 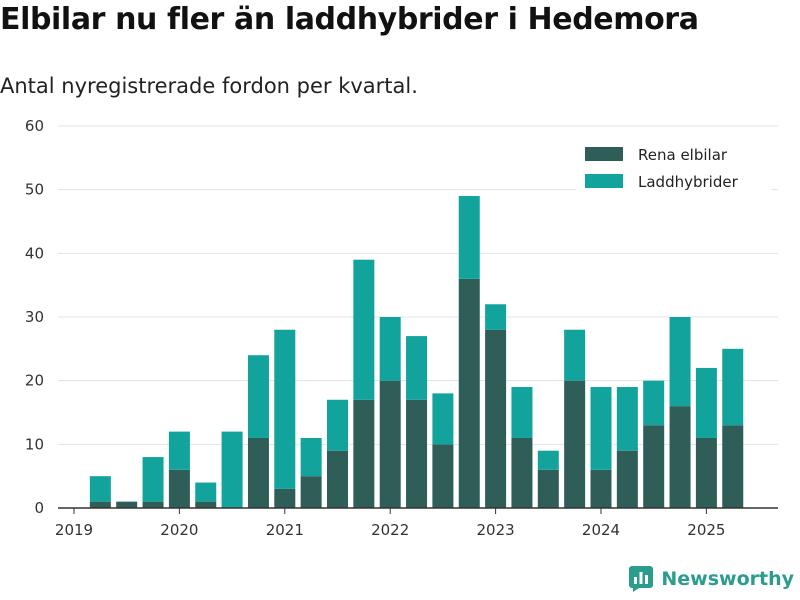 I want to click on x-tick-label: 2020, so click(x=179, y=530).